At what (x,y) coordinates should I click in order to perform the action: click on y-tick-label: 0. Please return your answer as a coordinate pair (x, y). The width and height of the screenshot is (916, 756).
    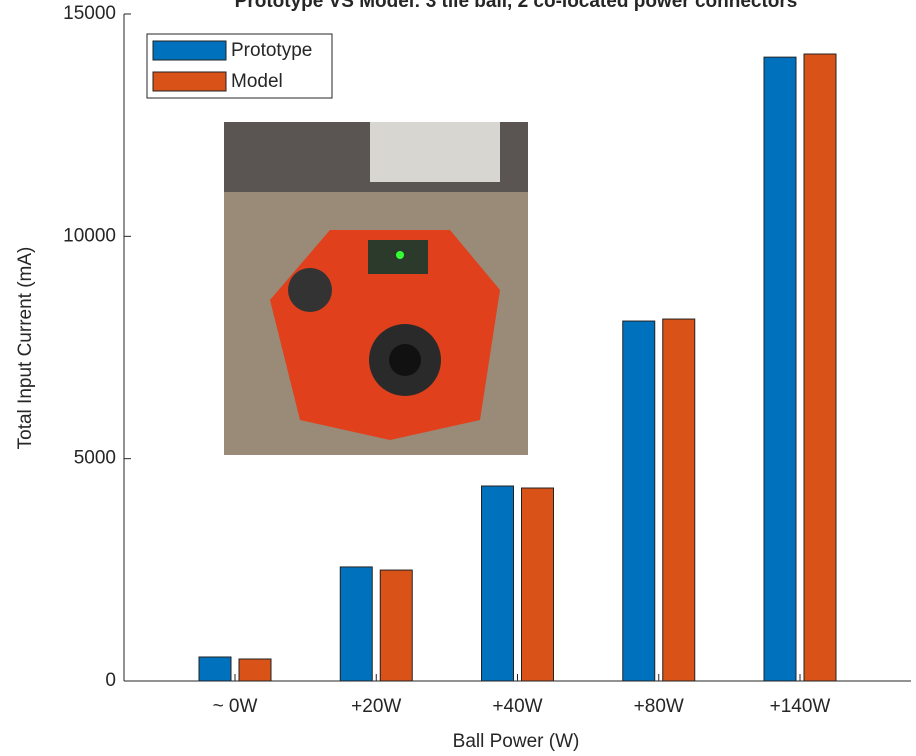
    Looking at the image, I should click on (110, 680).